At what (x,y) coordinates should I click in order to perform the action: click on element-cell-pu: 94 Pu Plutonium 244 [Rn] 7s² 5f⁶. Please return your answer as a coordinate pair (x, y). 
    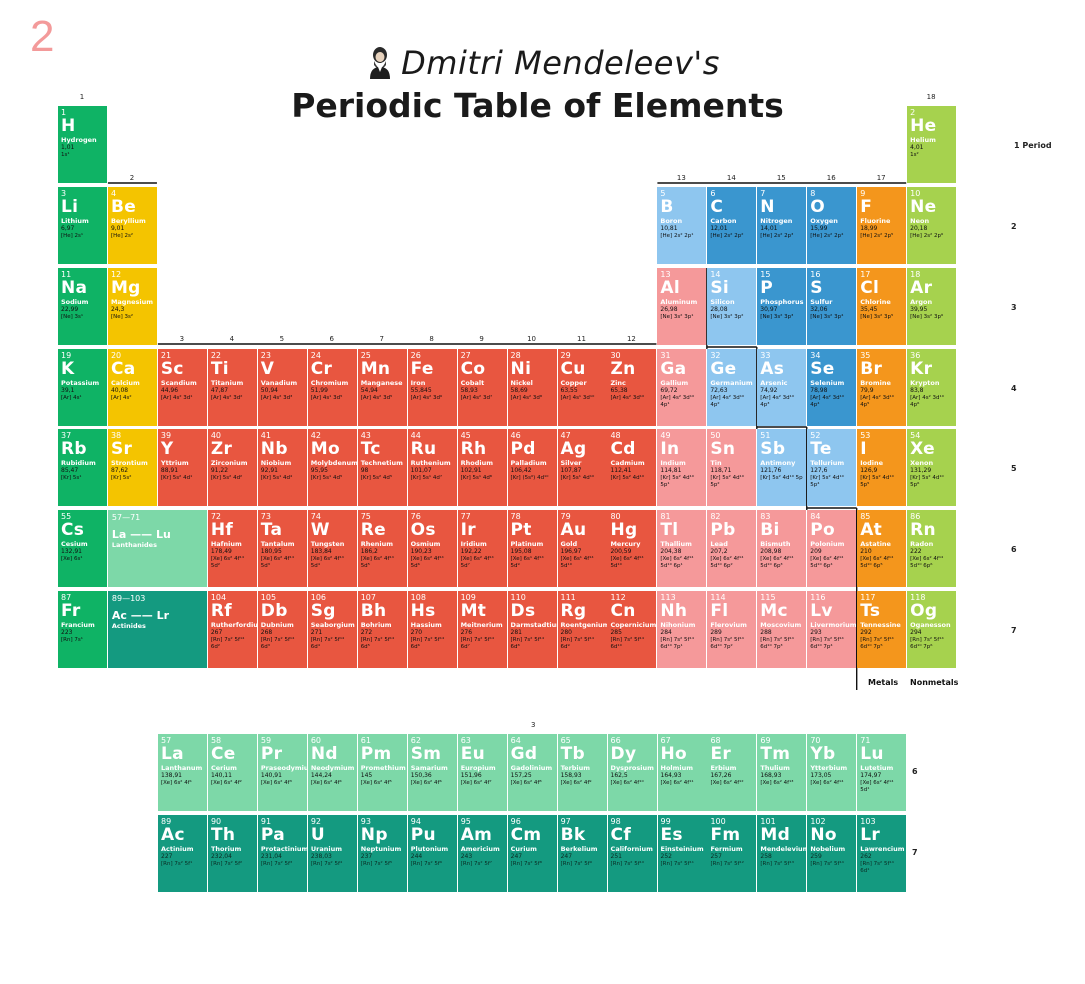
    Looking at the image, I should click on (432, 853).